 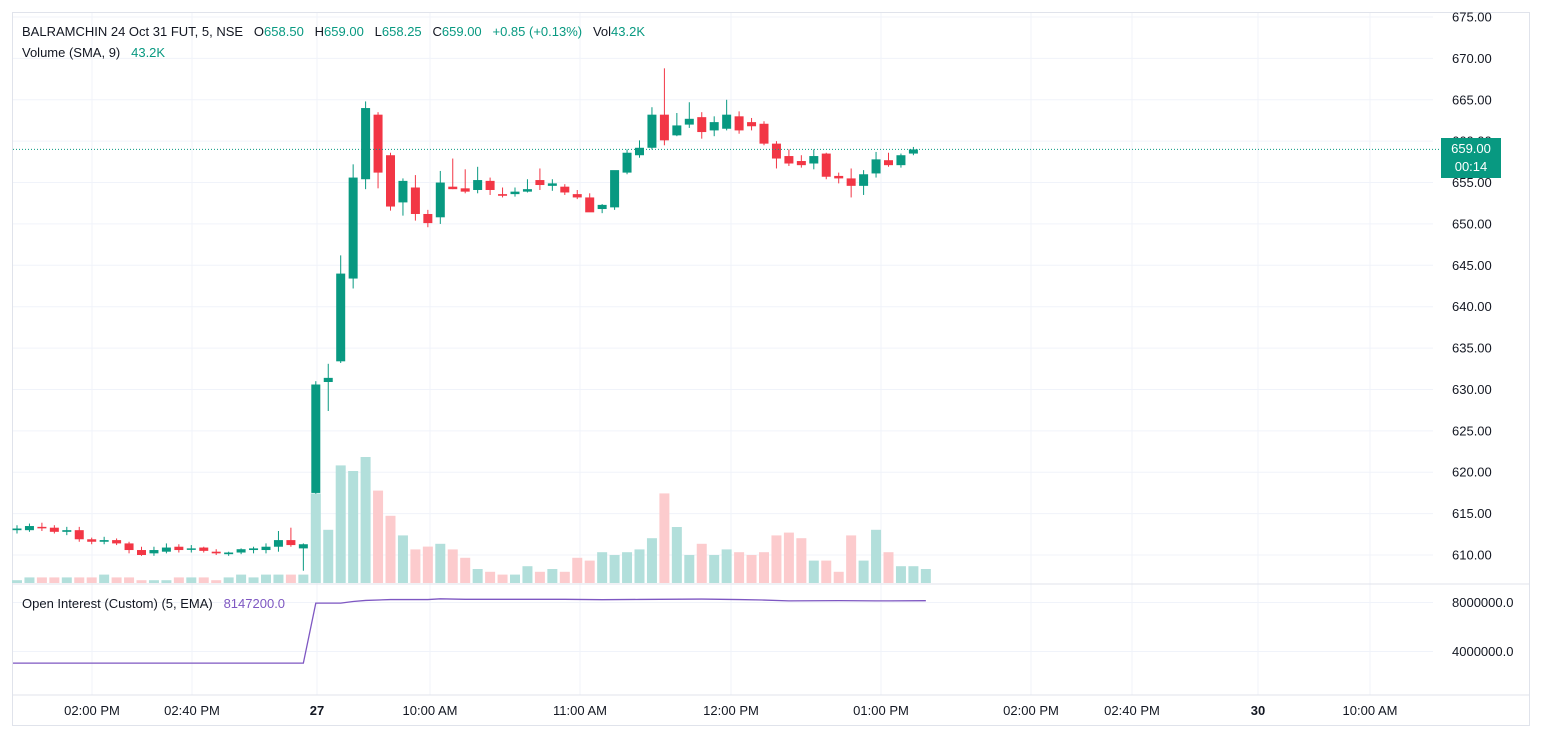 What do you see at coordinates (628, 31) in the screenshot?
I see `volume-value: 43.2K` at bounding box center [628, 31].